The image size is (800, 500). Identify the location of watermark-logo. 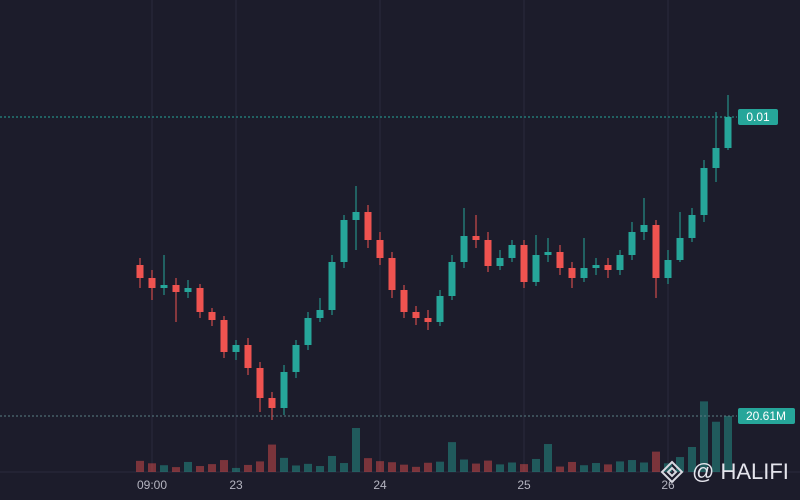
(672, 472).